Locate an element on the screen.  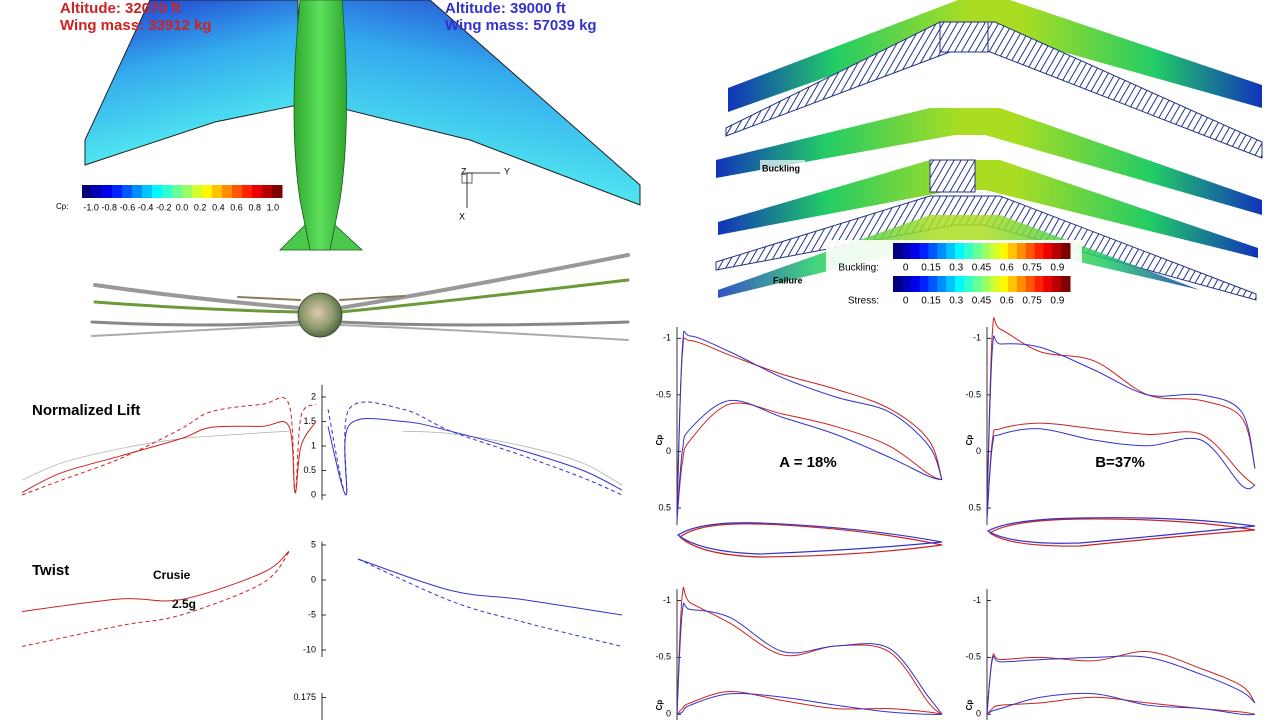
annotation: 2.5g is located at coordinates (184, 604).